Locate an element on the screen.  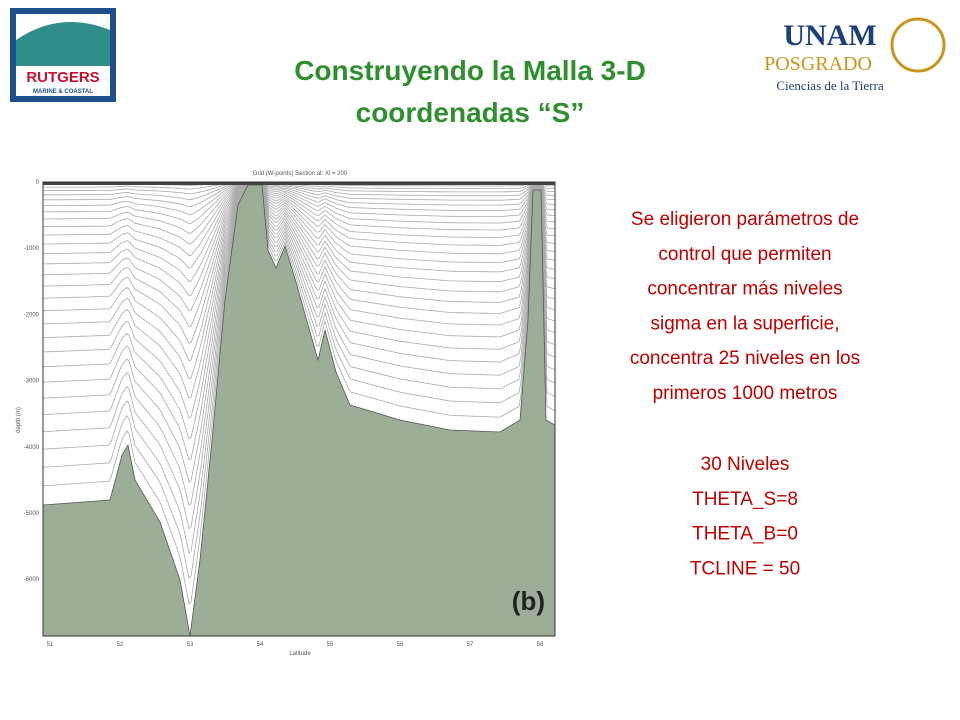
logo-wave is located at coordinates (63, 27).